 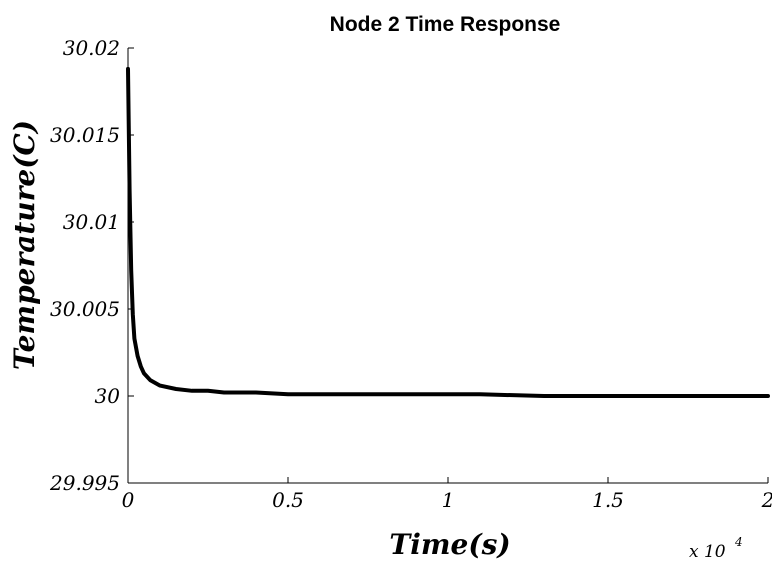 I want to click on x-axis-multiplier-exponent: 4, so click(x=738, y=542).